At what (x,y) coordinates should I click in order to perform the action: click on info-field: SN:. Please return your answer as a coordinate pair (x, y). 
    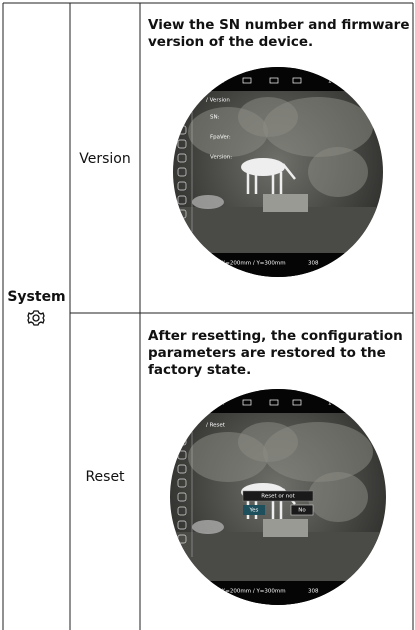
    Looking at the image, I should click on (215, 118).